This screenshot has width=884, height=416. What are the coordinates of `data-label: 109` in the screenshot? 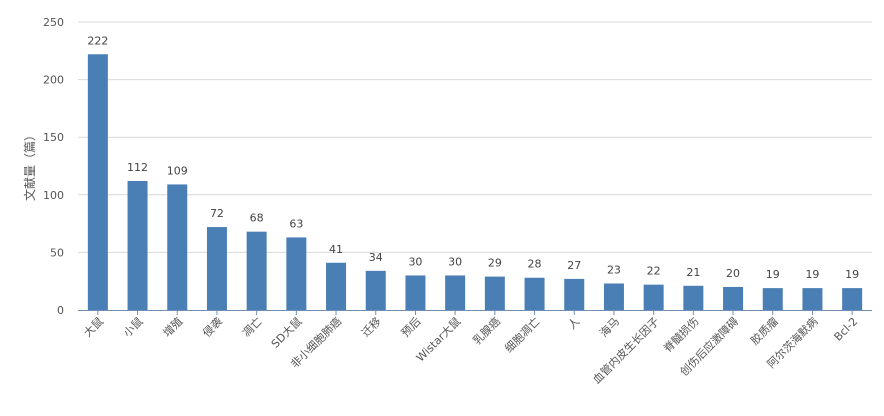 It's located at (177, 170).